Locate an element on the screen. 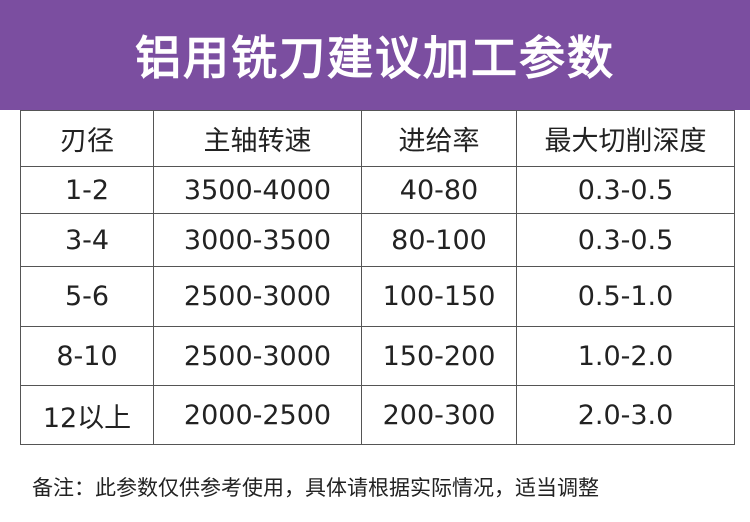 The width and height of the screenshot is (750, 522). cell-feed-rate: 200-300 is located at coordinates (439, 415).